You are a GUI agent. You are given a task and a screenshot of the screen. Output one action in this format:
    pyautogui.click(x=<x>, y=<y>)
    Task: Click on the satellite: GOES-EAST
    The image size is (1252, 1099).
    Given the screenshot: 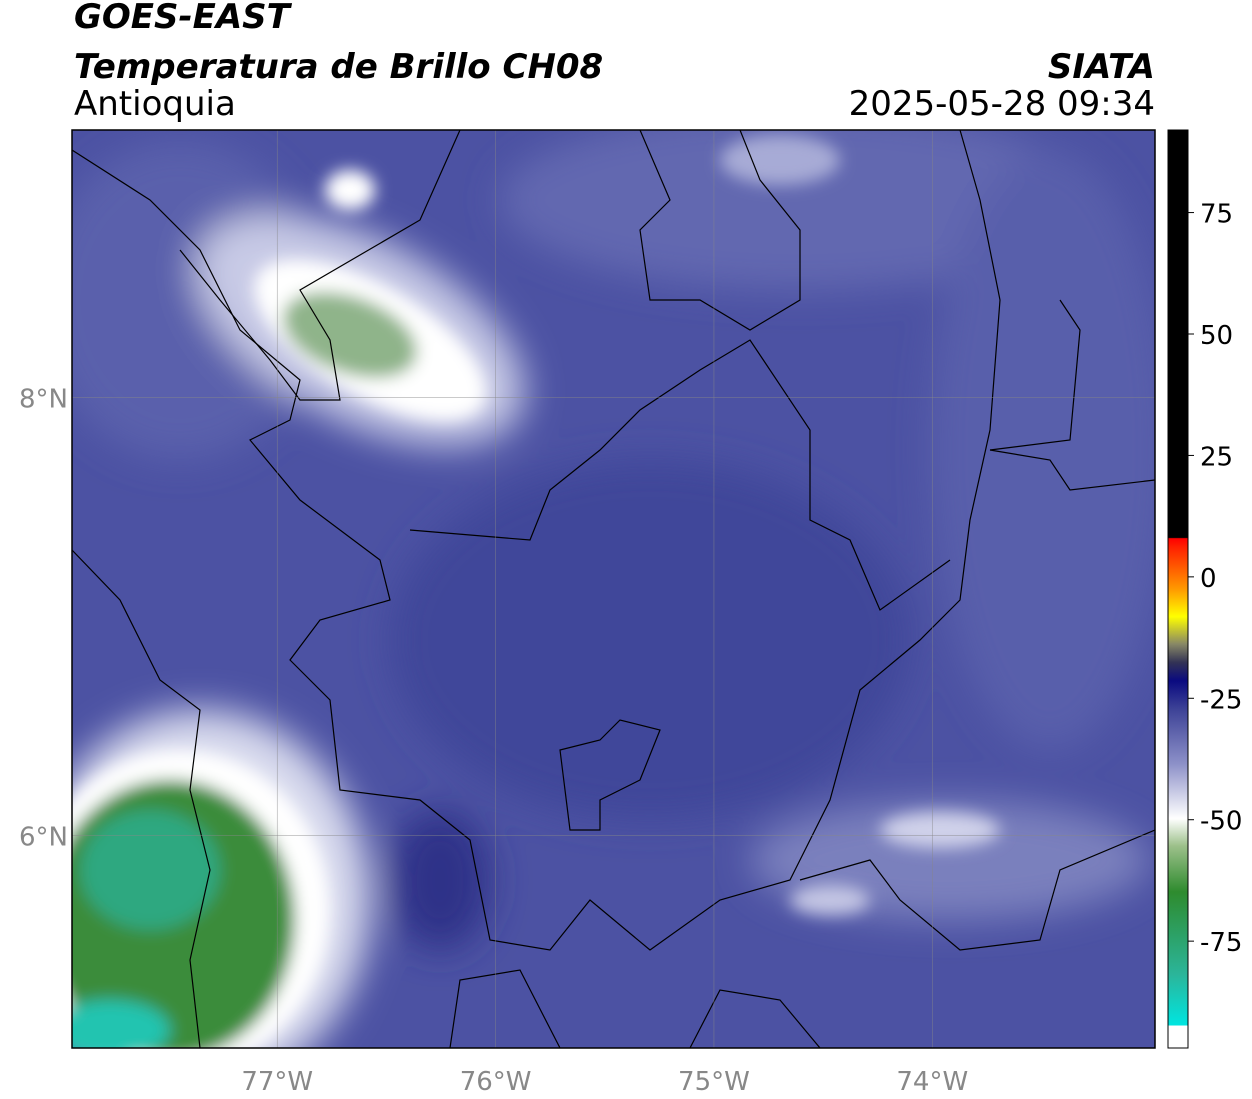 What is the action you would take?
    pyautogui.click(x=183, y=18)
    